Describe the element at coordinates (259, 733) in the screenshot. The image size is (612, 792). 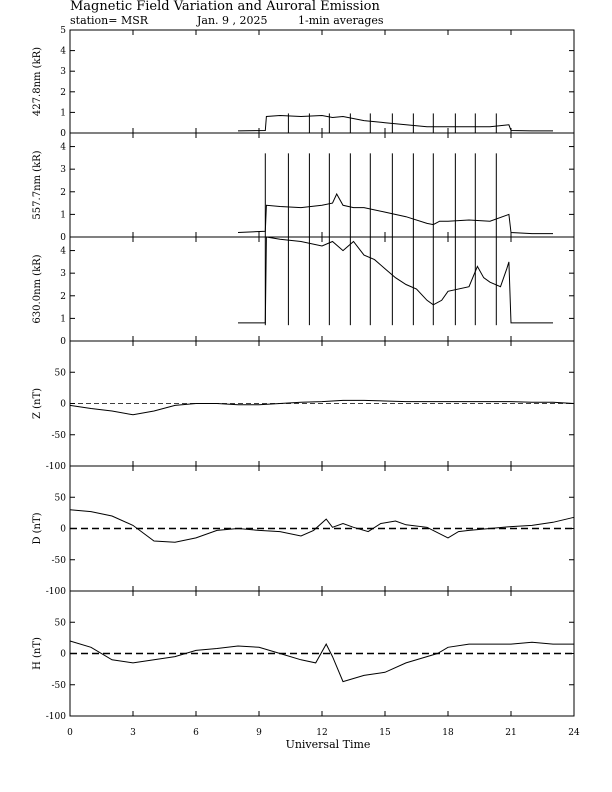
I see `x-tick-label: 9` at that location.